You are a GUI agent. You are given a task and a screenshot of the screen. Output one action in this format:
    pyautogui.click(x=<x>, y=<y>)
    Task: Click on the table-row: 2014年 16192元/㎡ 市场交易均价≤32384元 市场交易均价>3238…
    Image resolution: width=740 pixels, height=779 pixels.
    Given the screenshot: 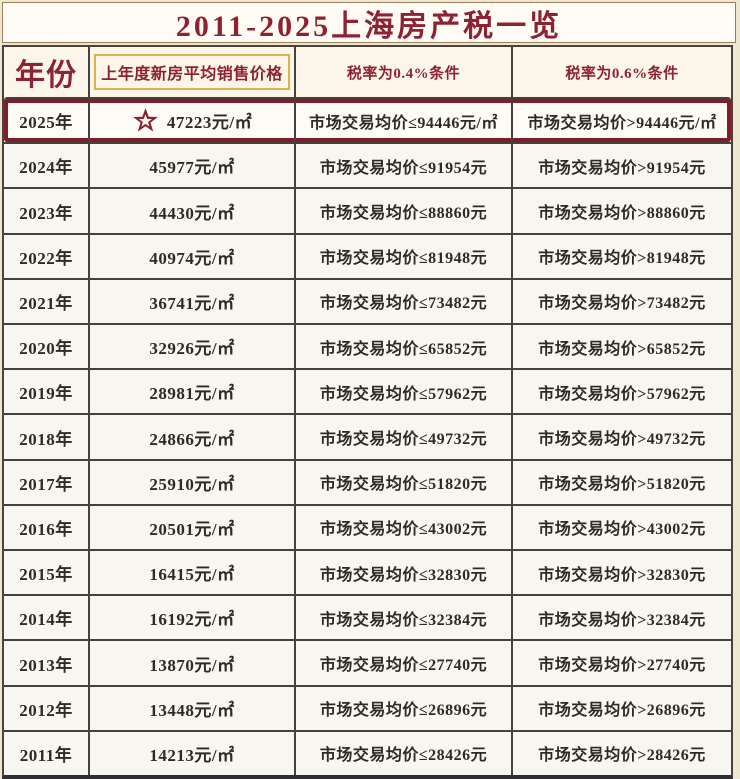 What is the action you would take?
    pyautogui.click(x=367, y=617)
    